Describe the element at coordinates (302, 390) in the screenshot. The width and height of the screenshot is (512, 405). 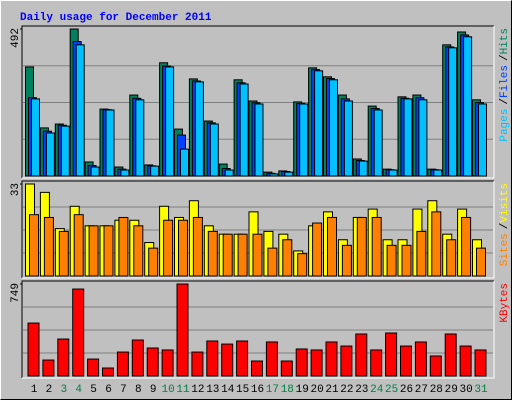
I see `x-tick-label: 19` at that location.